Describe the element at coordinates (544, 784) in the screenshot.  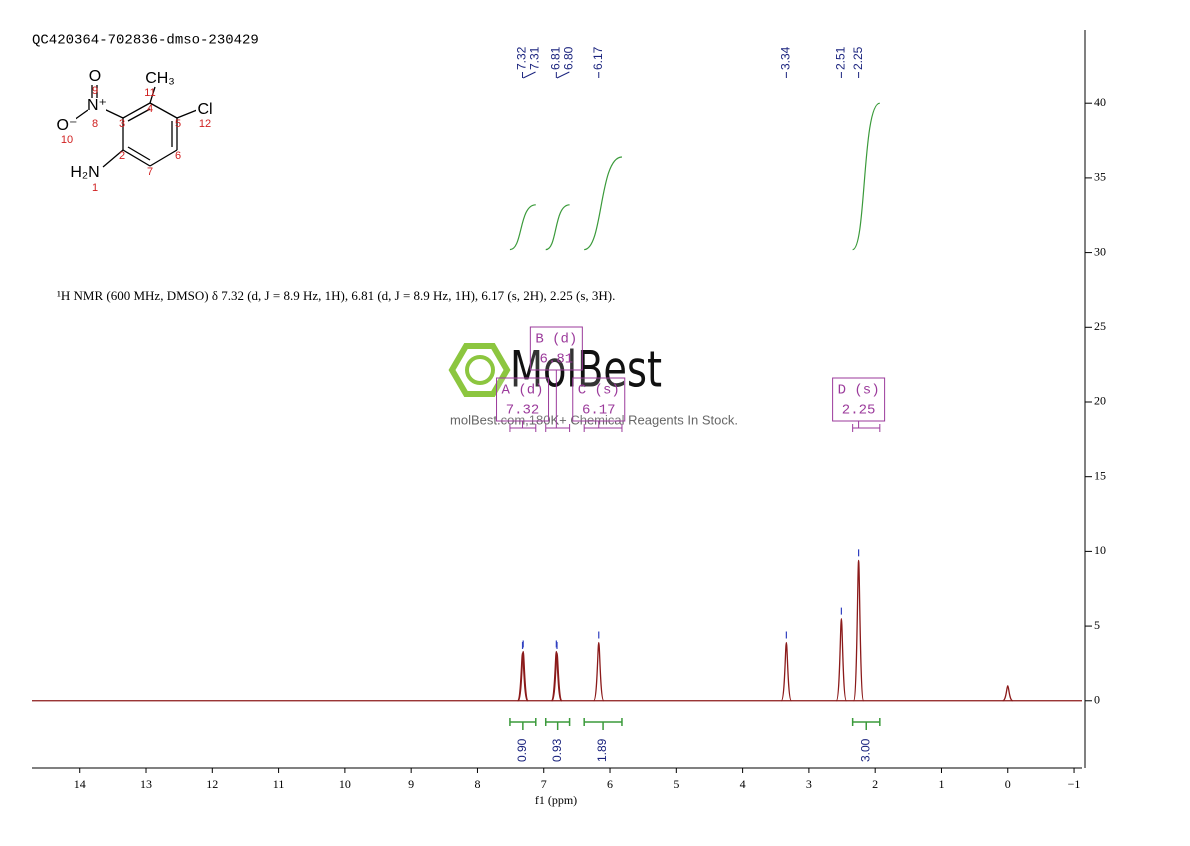
I see `x-tick-label: 7` at that location.